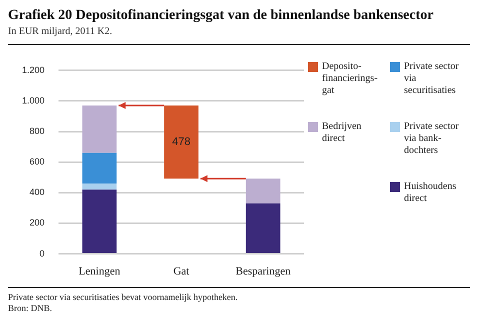  I want to click on y-tick-label: 1.200, so click(33, 69).